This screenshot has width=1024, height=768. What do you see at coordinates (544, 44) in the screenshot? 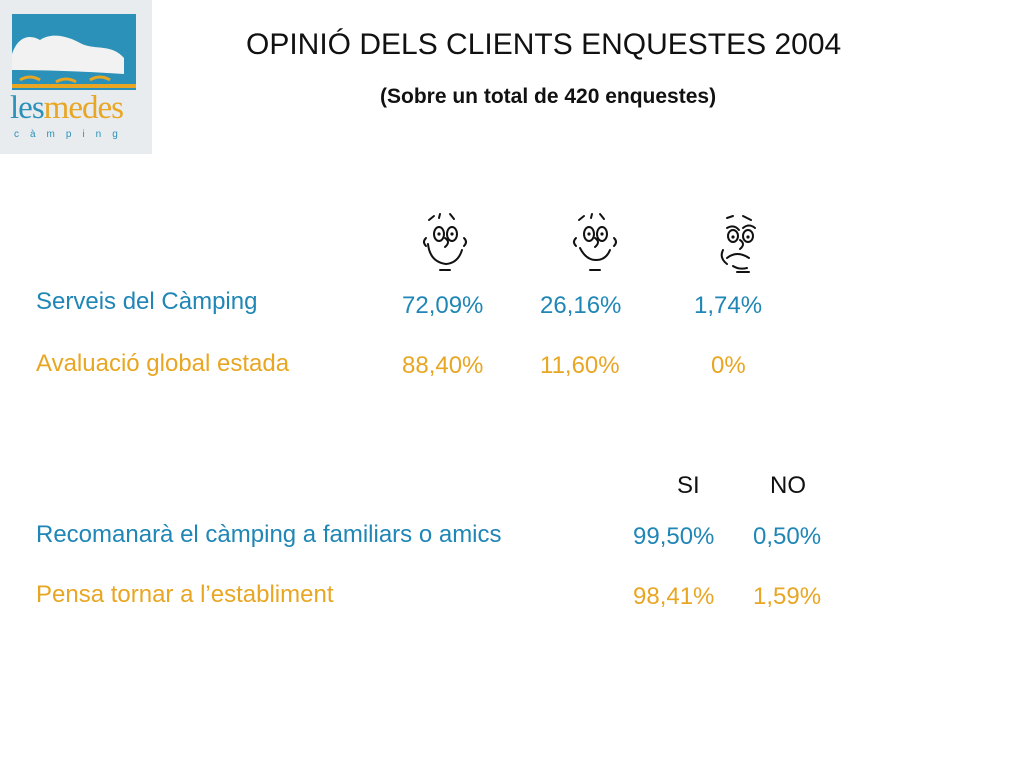
I see `page-title: OPINIÓ DELS CLIENTS ENQUESTES 2004` at bounding box center [544, 44].